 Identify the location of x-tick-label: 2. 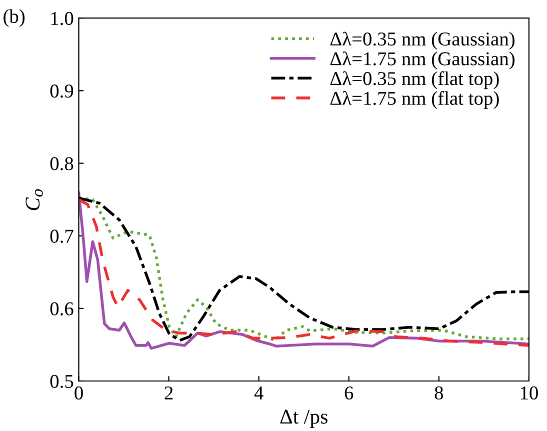
(168, 393).